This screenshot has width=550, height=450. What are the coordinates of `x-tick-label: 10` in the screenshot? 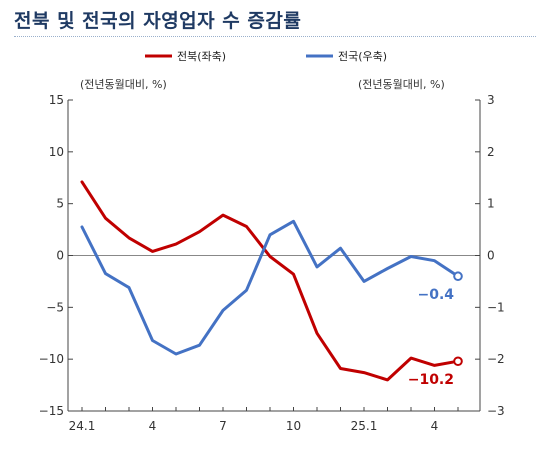 It's located at (293, 426).